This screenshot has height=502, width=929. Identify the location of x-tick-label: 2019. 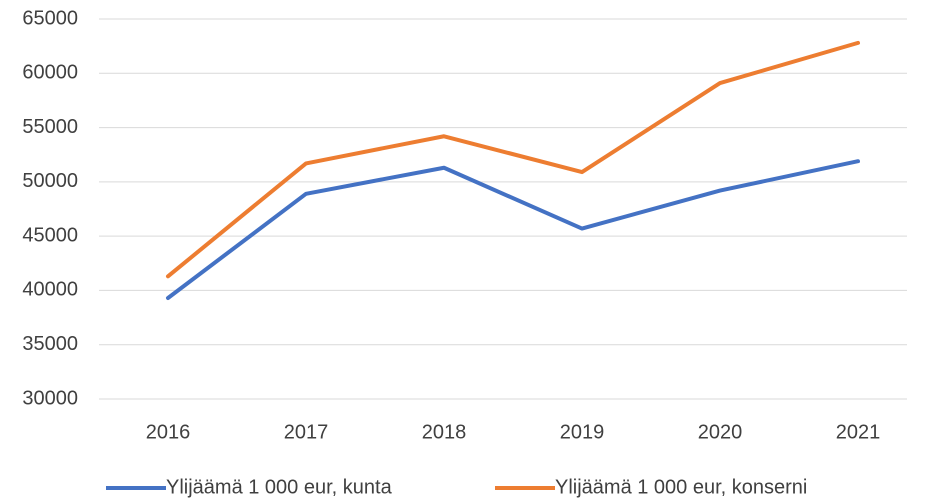
(582, 432).